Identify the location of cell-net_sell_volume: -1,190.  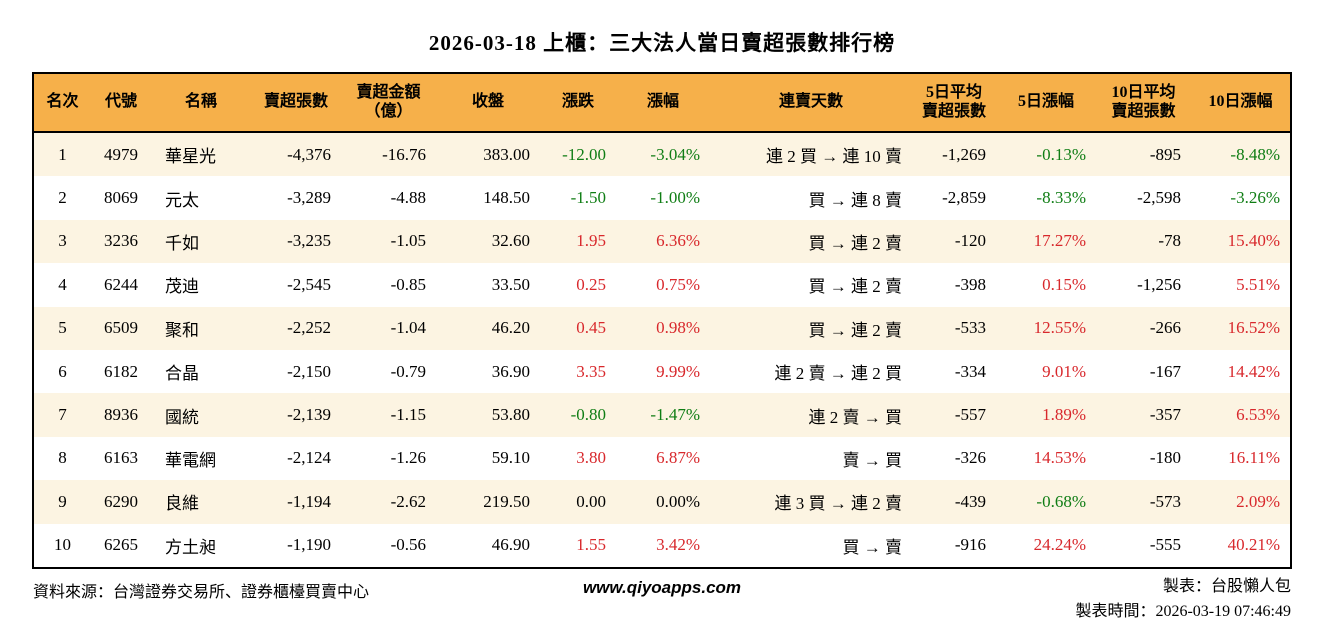
(309, 545).